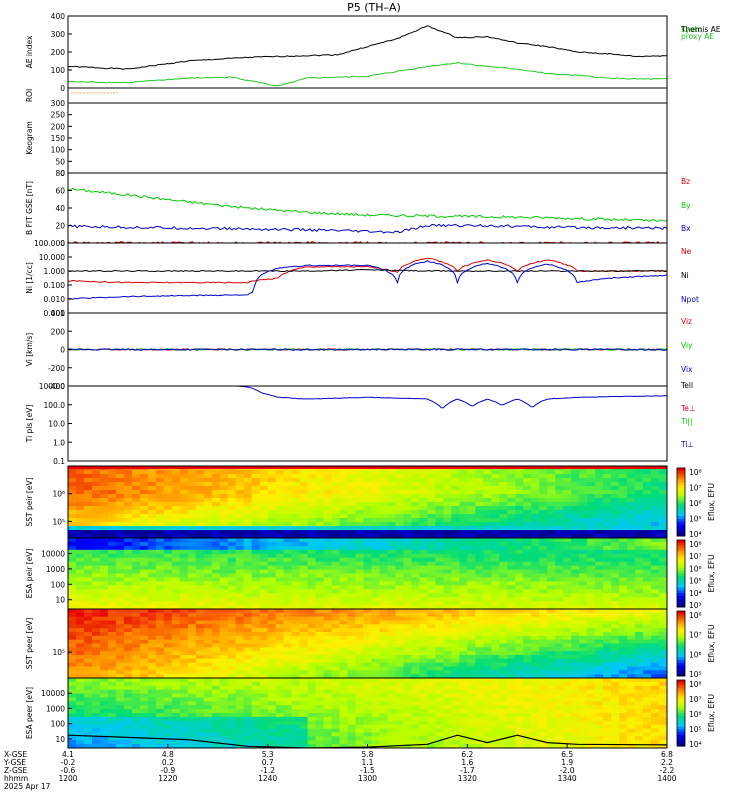 The width and height of the screenshot is (750, 800). Describe the element at coordinates (681, 595) in the screenshot. I see `esa_peir-colorbar-step` at that location.